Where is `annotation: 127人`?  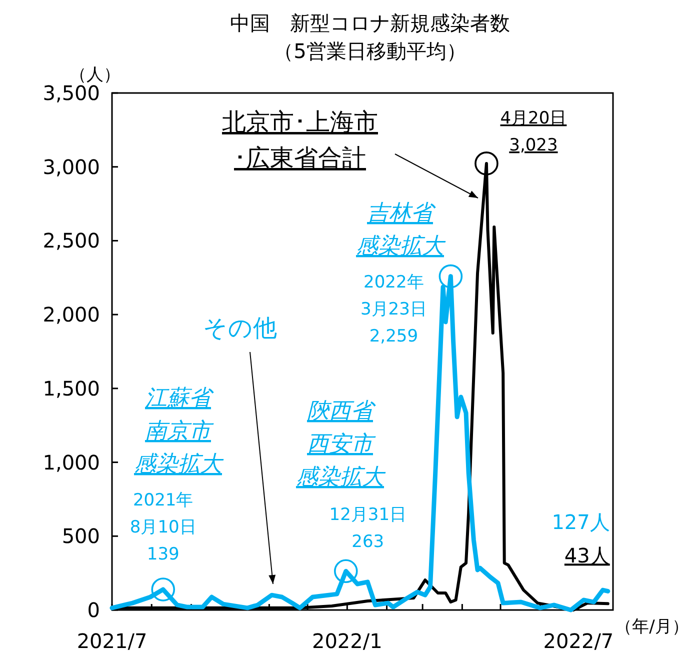 annotation: 127人 is located at coordinates (581, 522).